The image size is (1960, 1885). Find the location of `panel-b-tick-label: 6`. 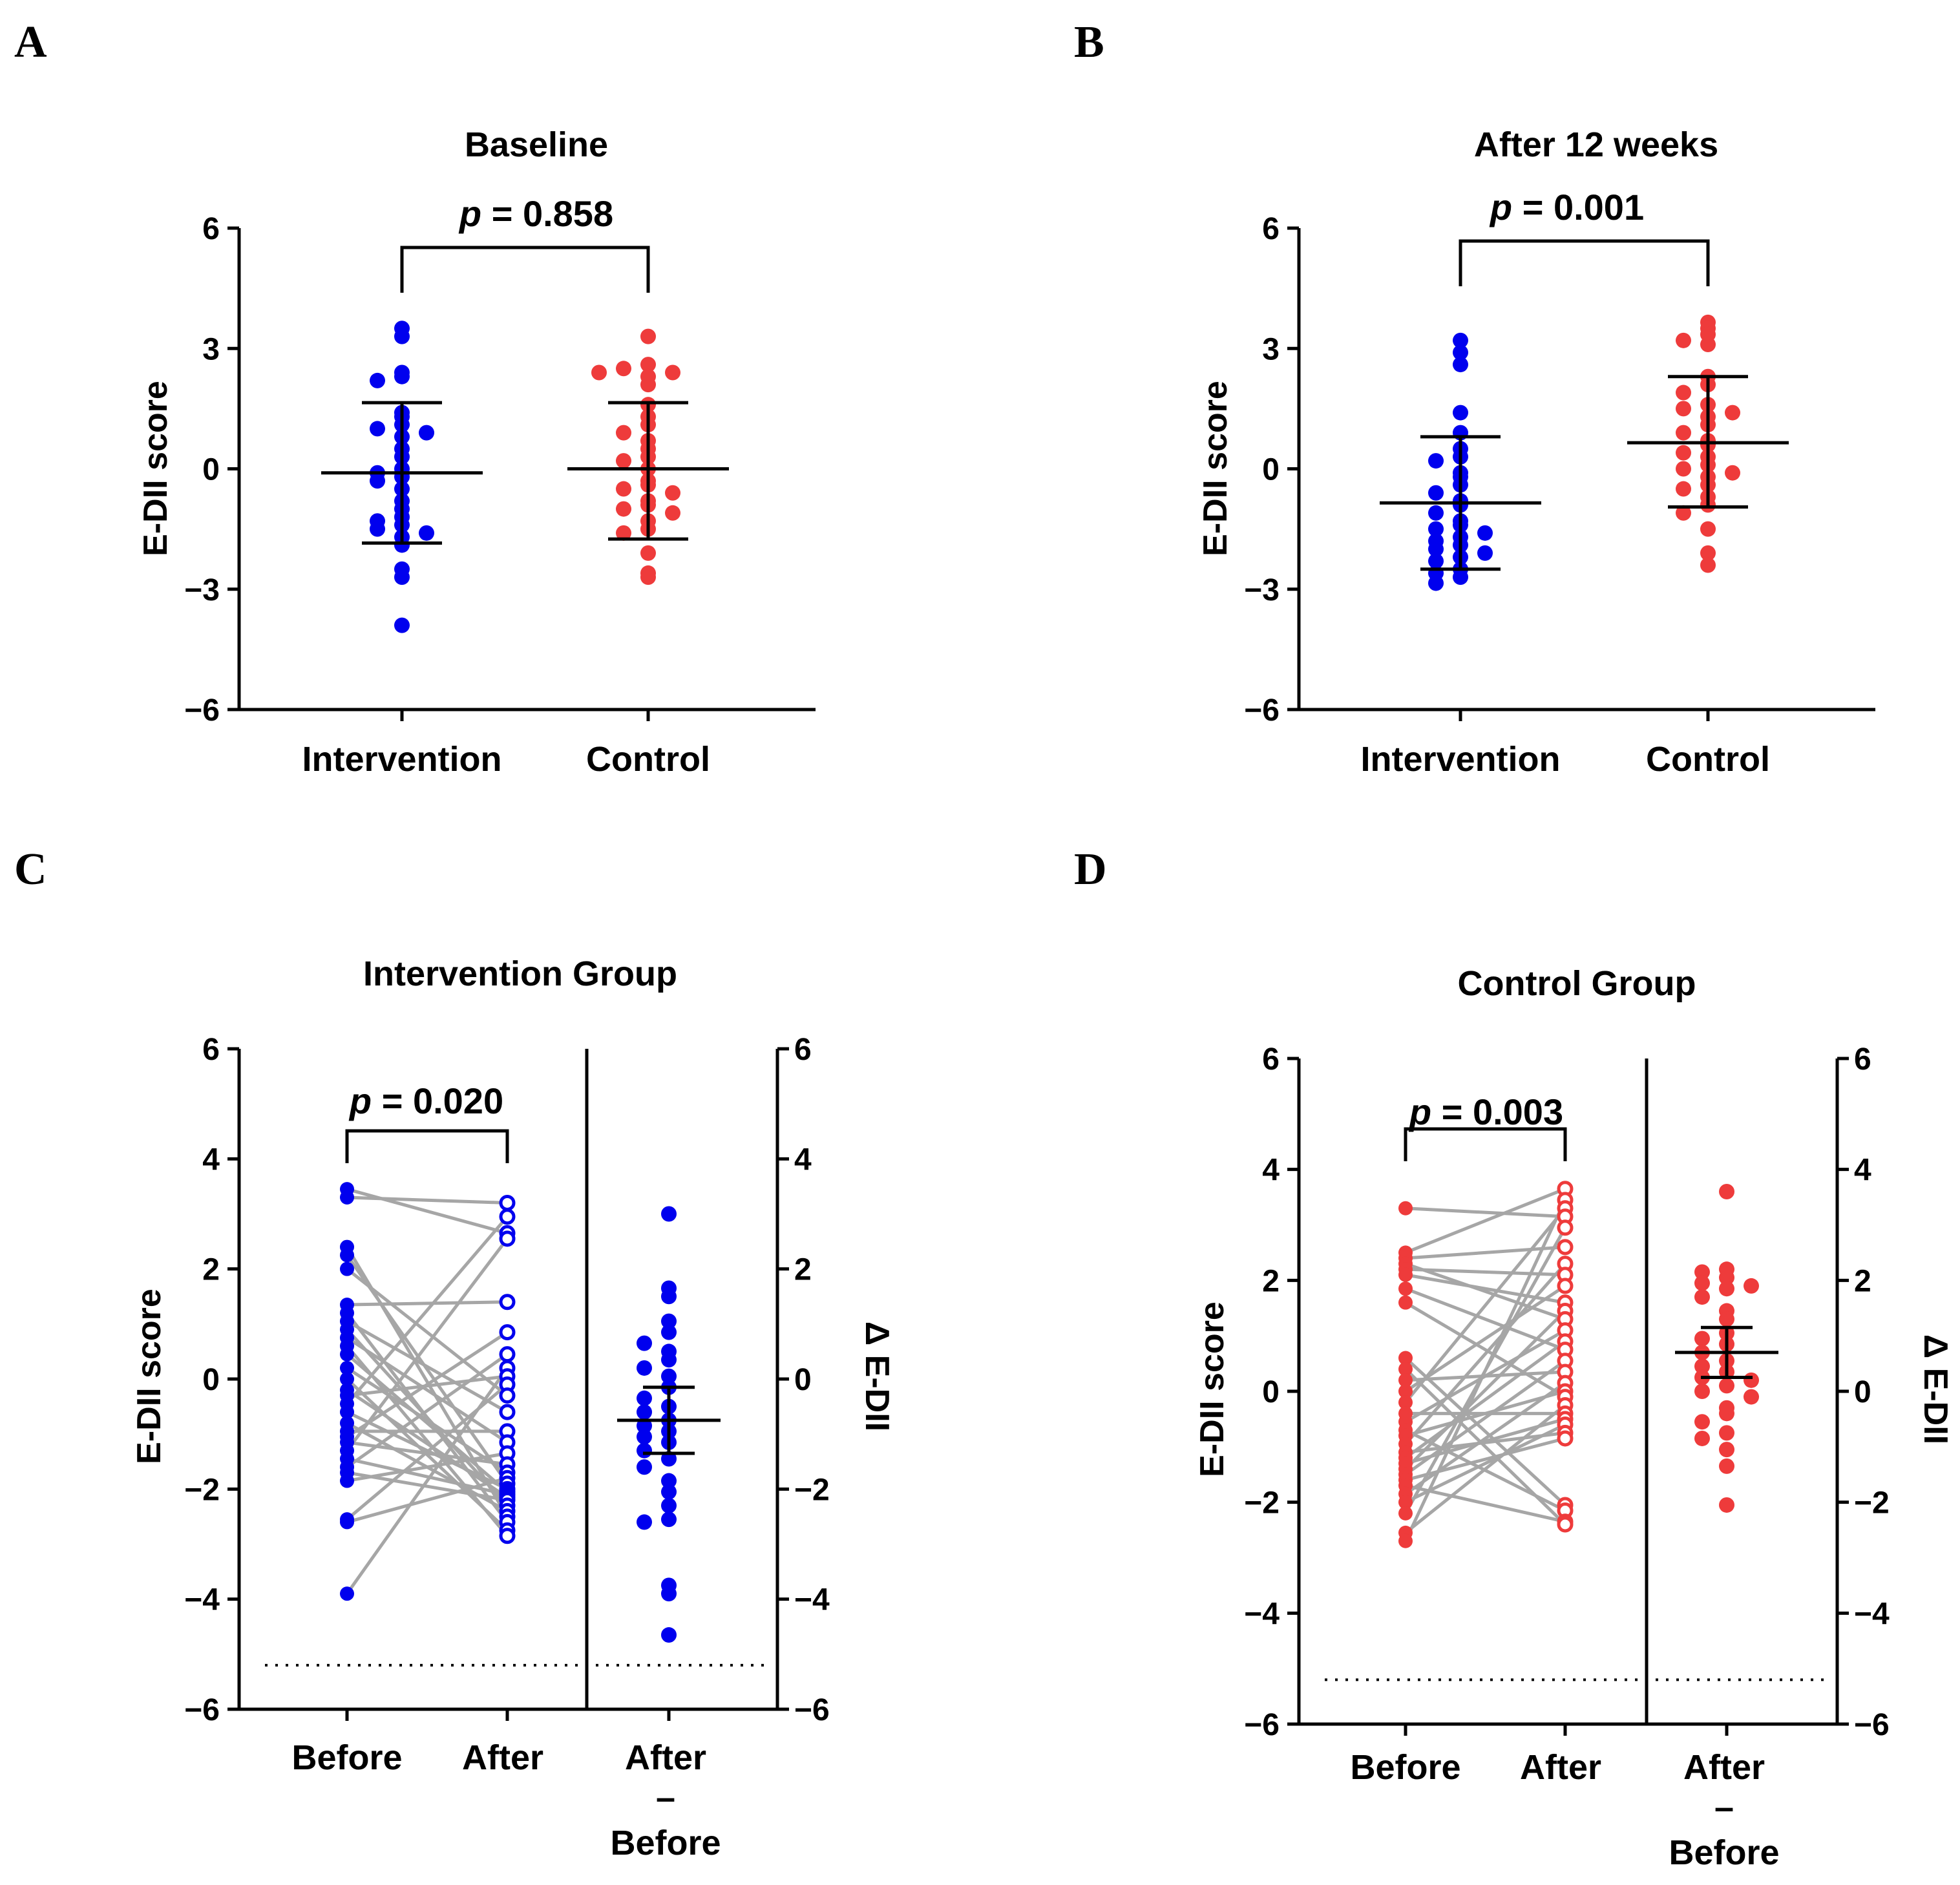

panel-b-tick-label: 6 is located at coordinates (1271, 229).